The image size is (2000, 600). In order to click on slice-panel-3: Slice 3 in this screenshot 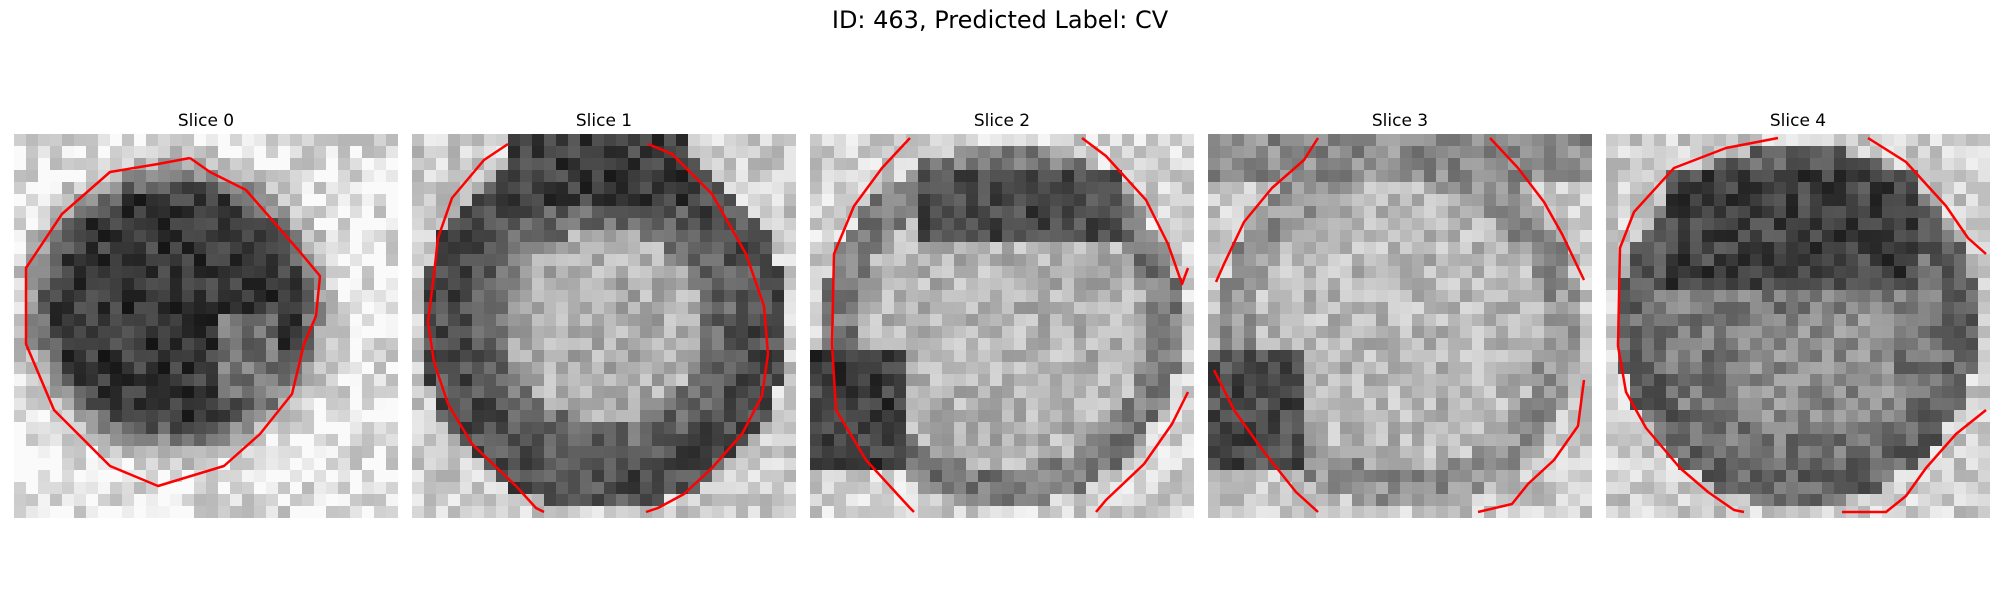, I will do `click(1400, 313)`.